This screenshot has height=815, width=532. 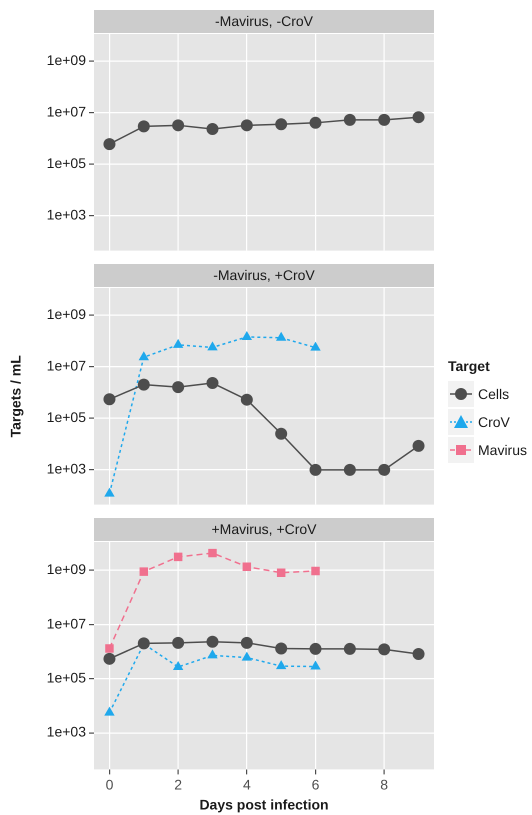 What do you see at coordinates (469, 366) in the screenshot?
I see `legend-title: Target` at bounding box center [469, 366].